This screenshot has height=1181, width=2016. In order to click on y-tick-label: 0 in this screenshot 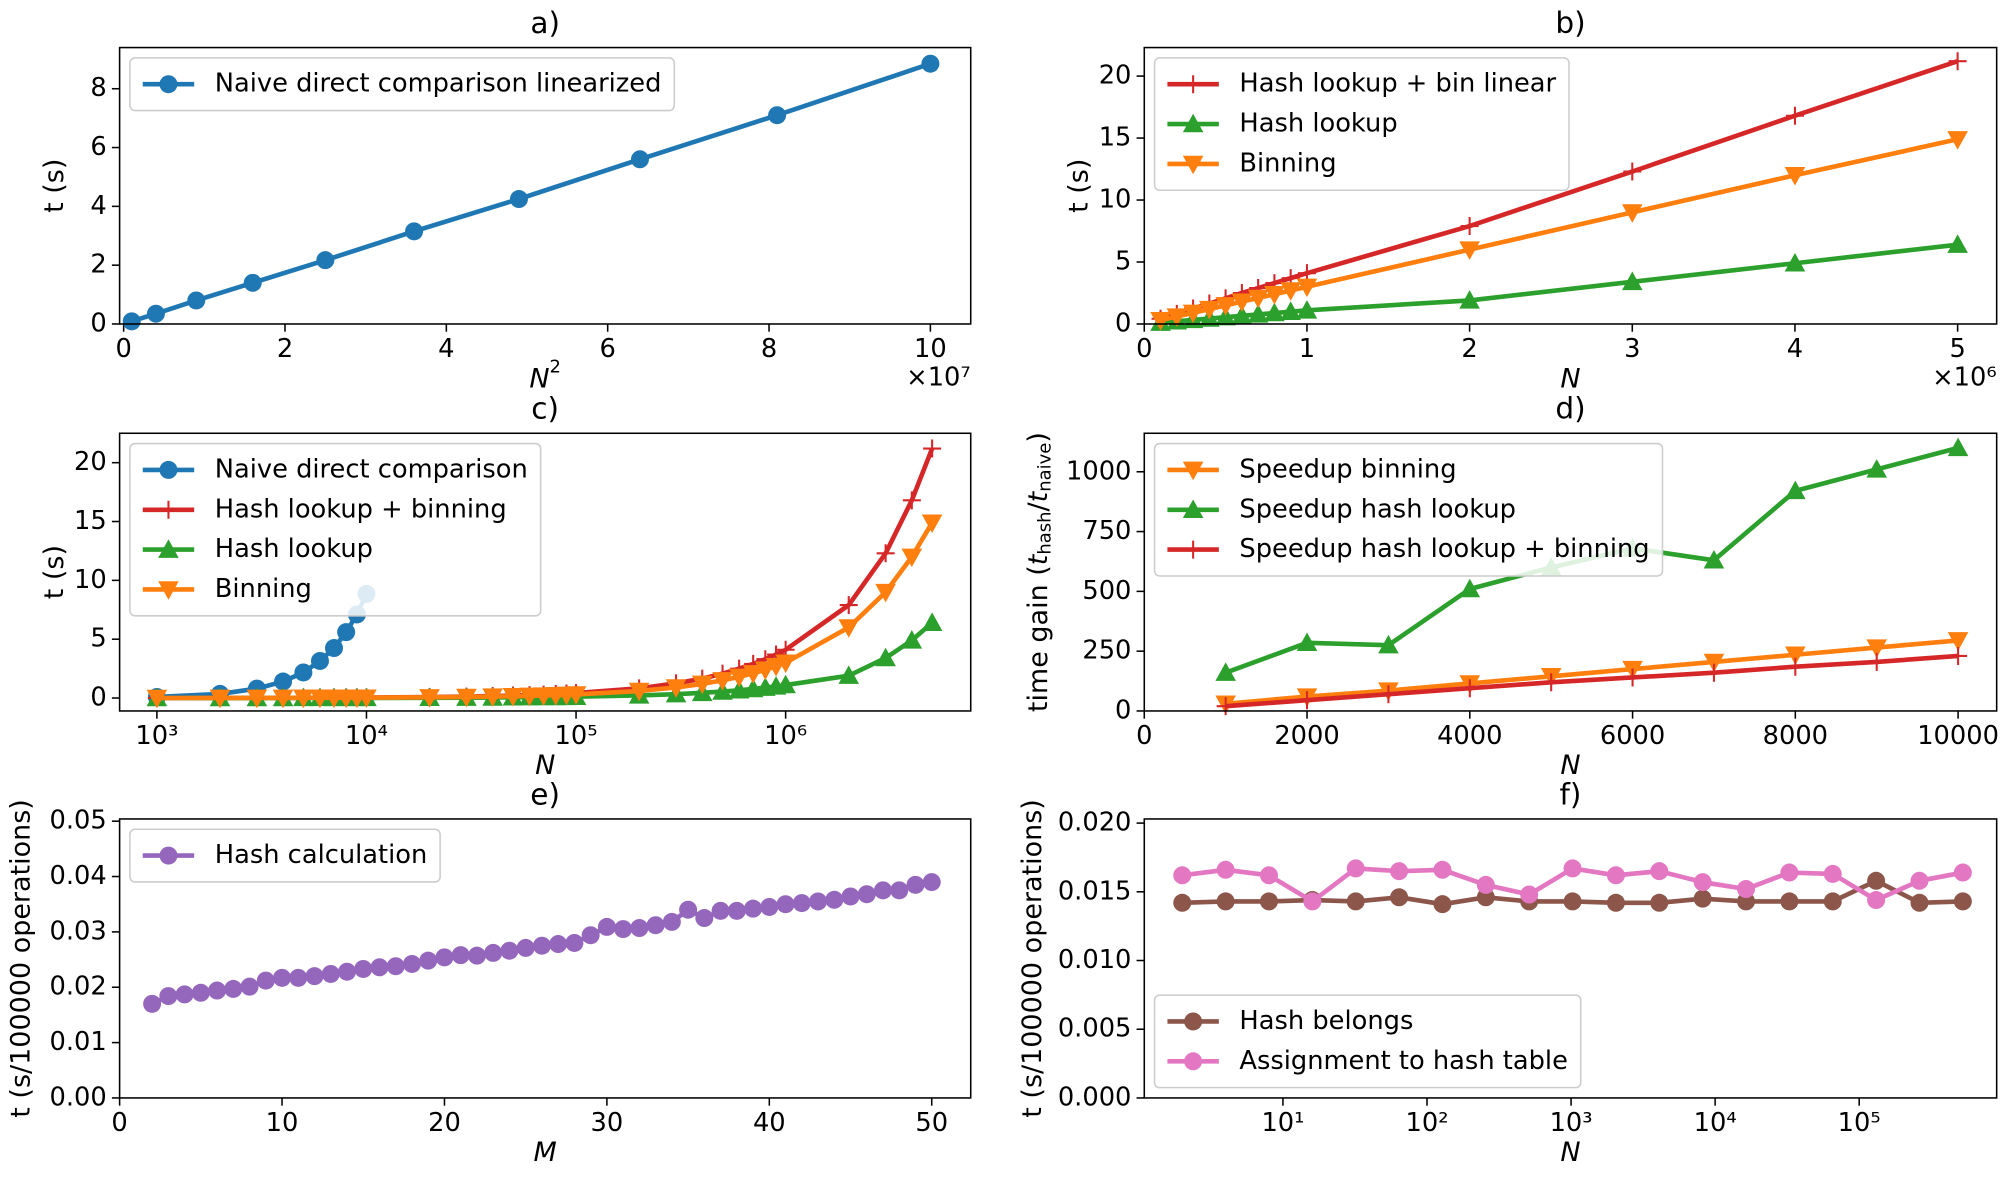, I will do `click(98, 698)`.